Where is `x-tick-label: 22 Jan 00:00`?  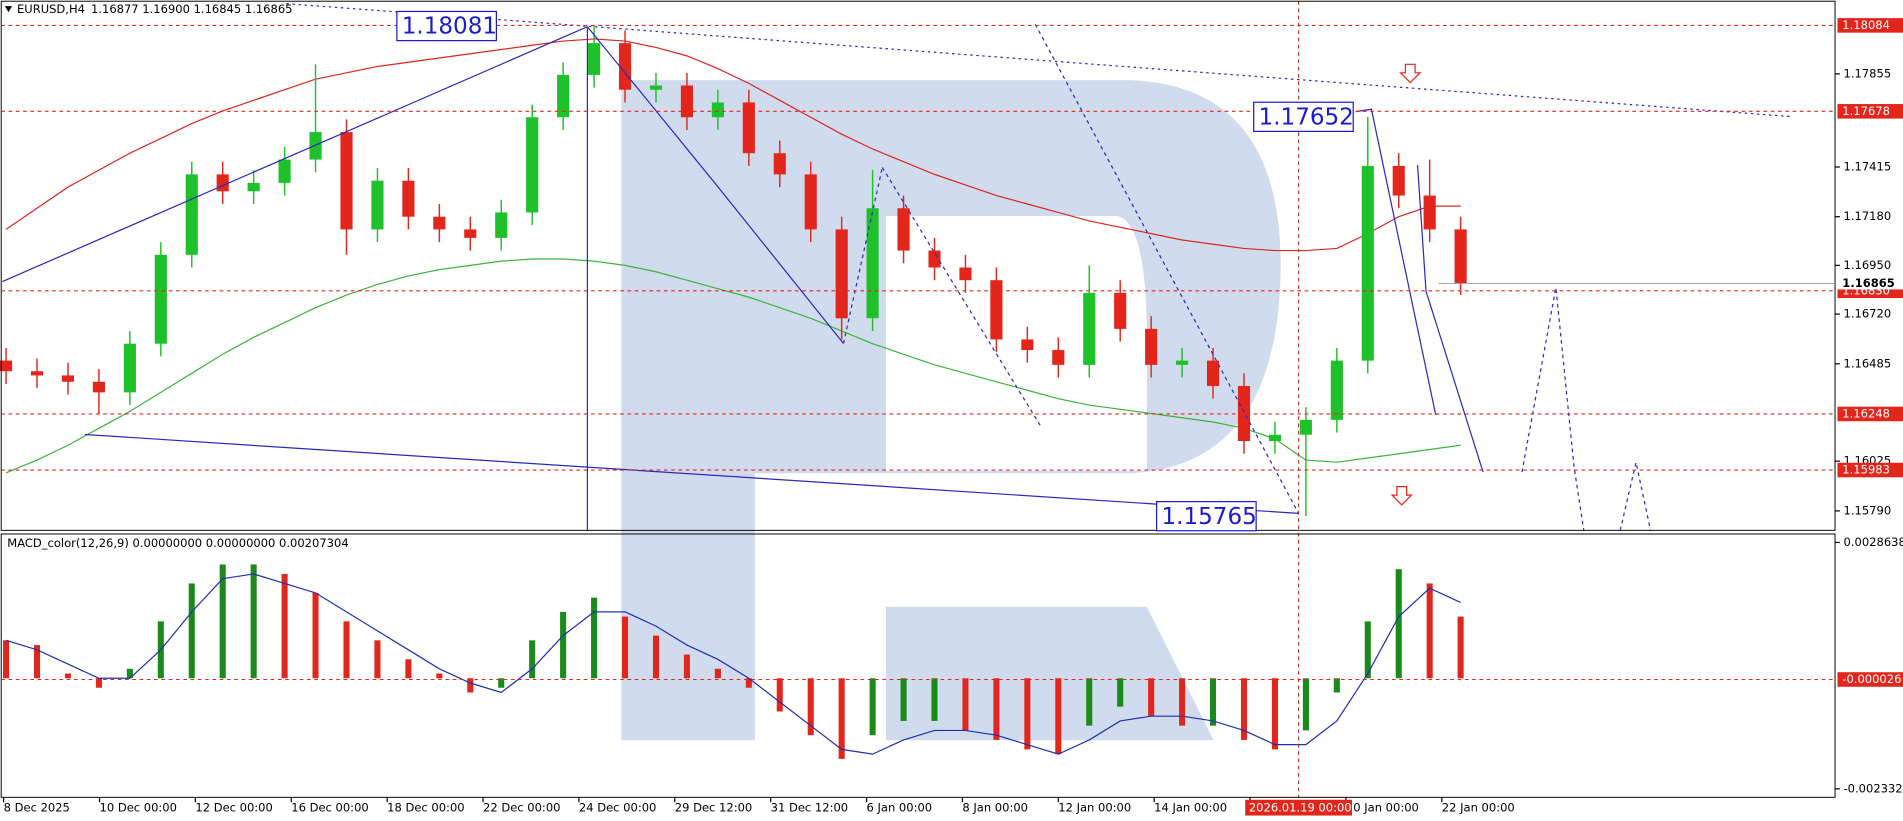
x-tick-label: 22 Jan 00:00 is located at coordinates (1478, 808).